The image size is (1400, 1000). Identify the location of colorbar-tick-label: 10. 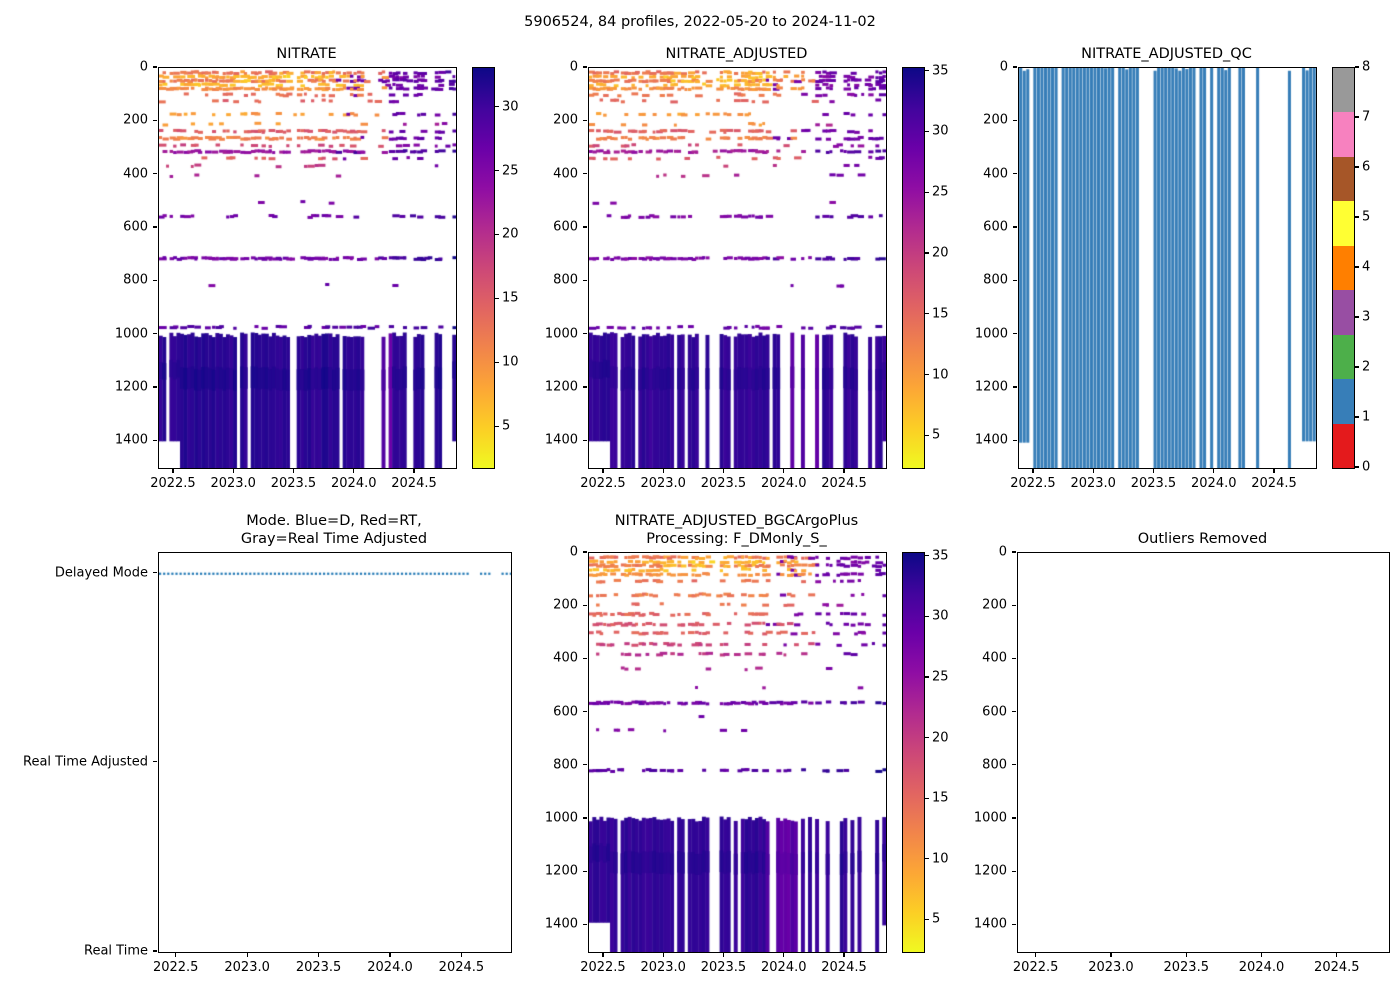
(510, 362).